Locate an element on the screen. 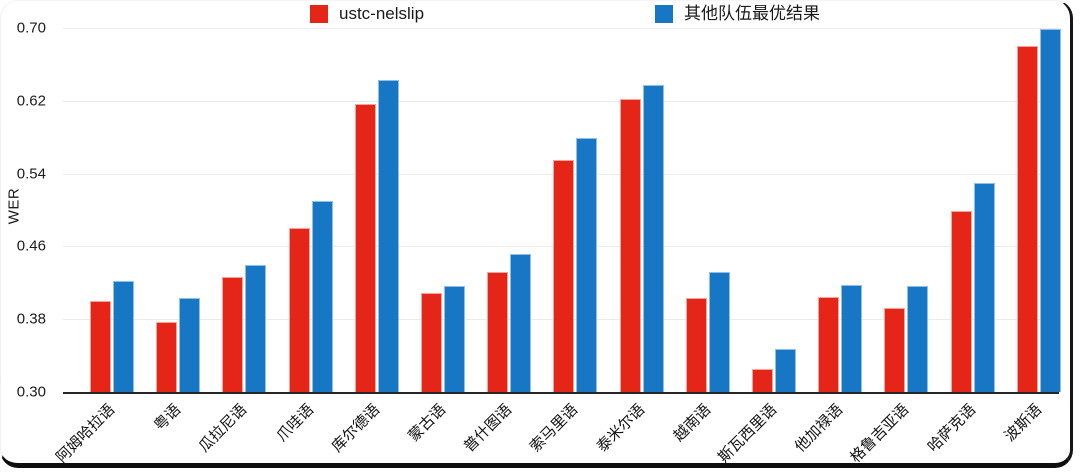 The height and width of the screenshot is (475, 1080). gridline-0.70 is located at coordinates (561, 28).